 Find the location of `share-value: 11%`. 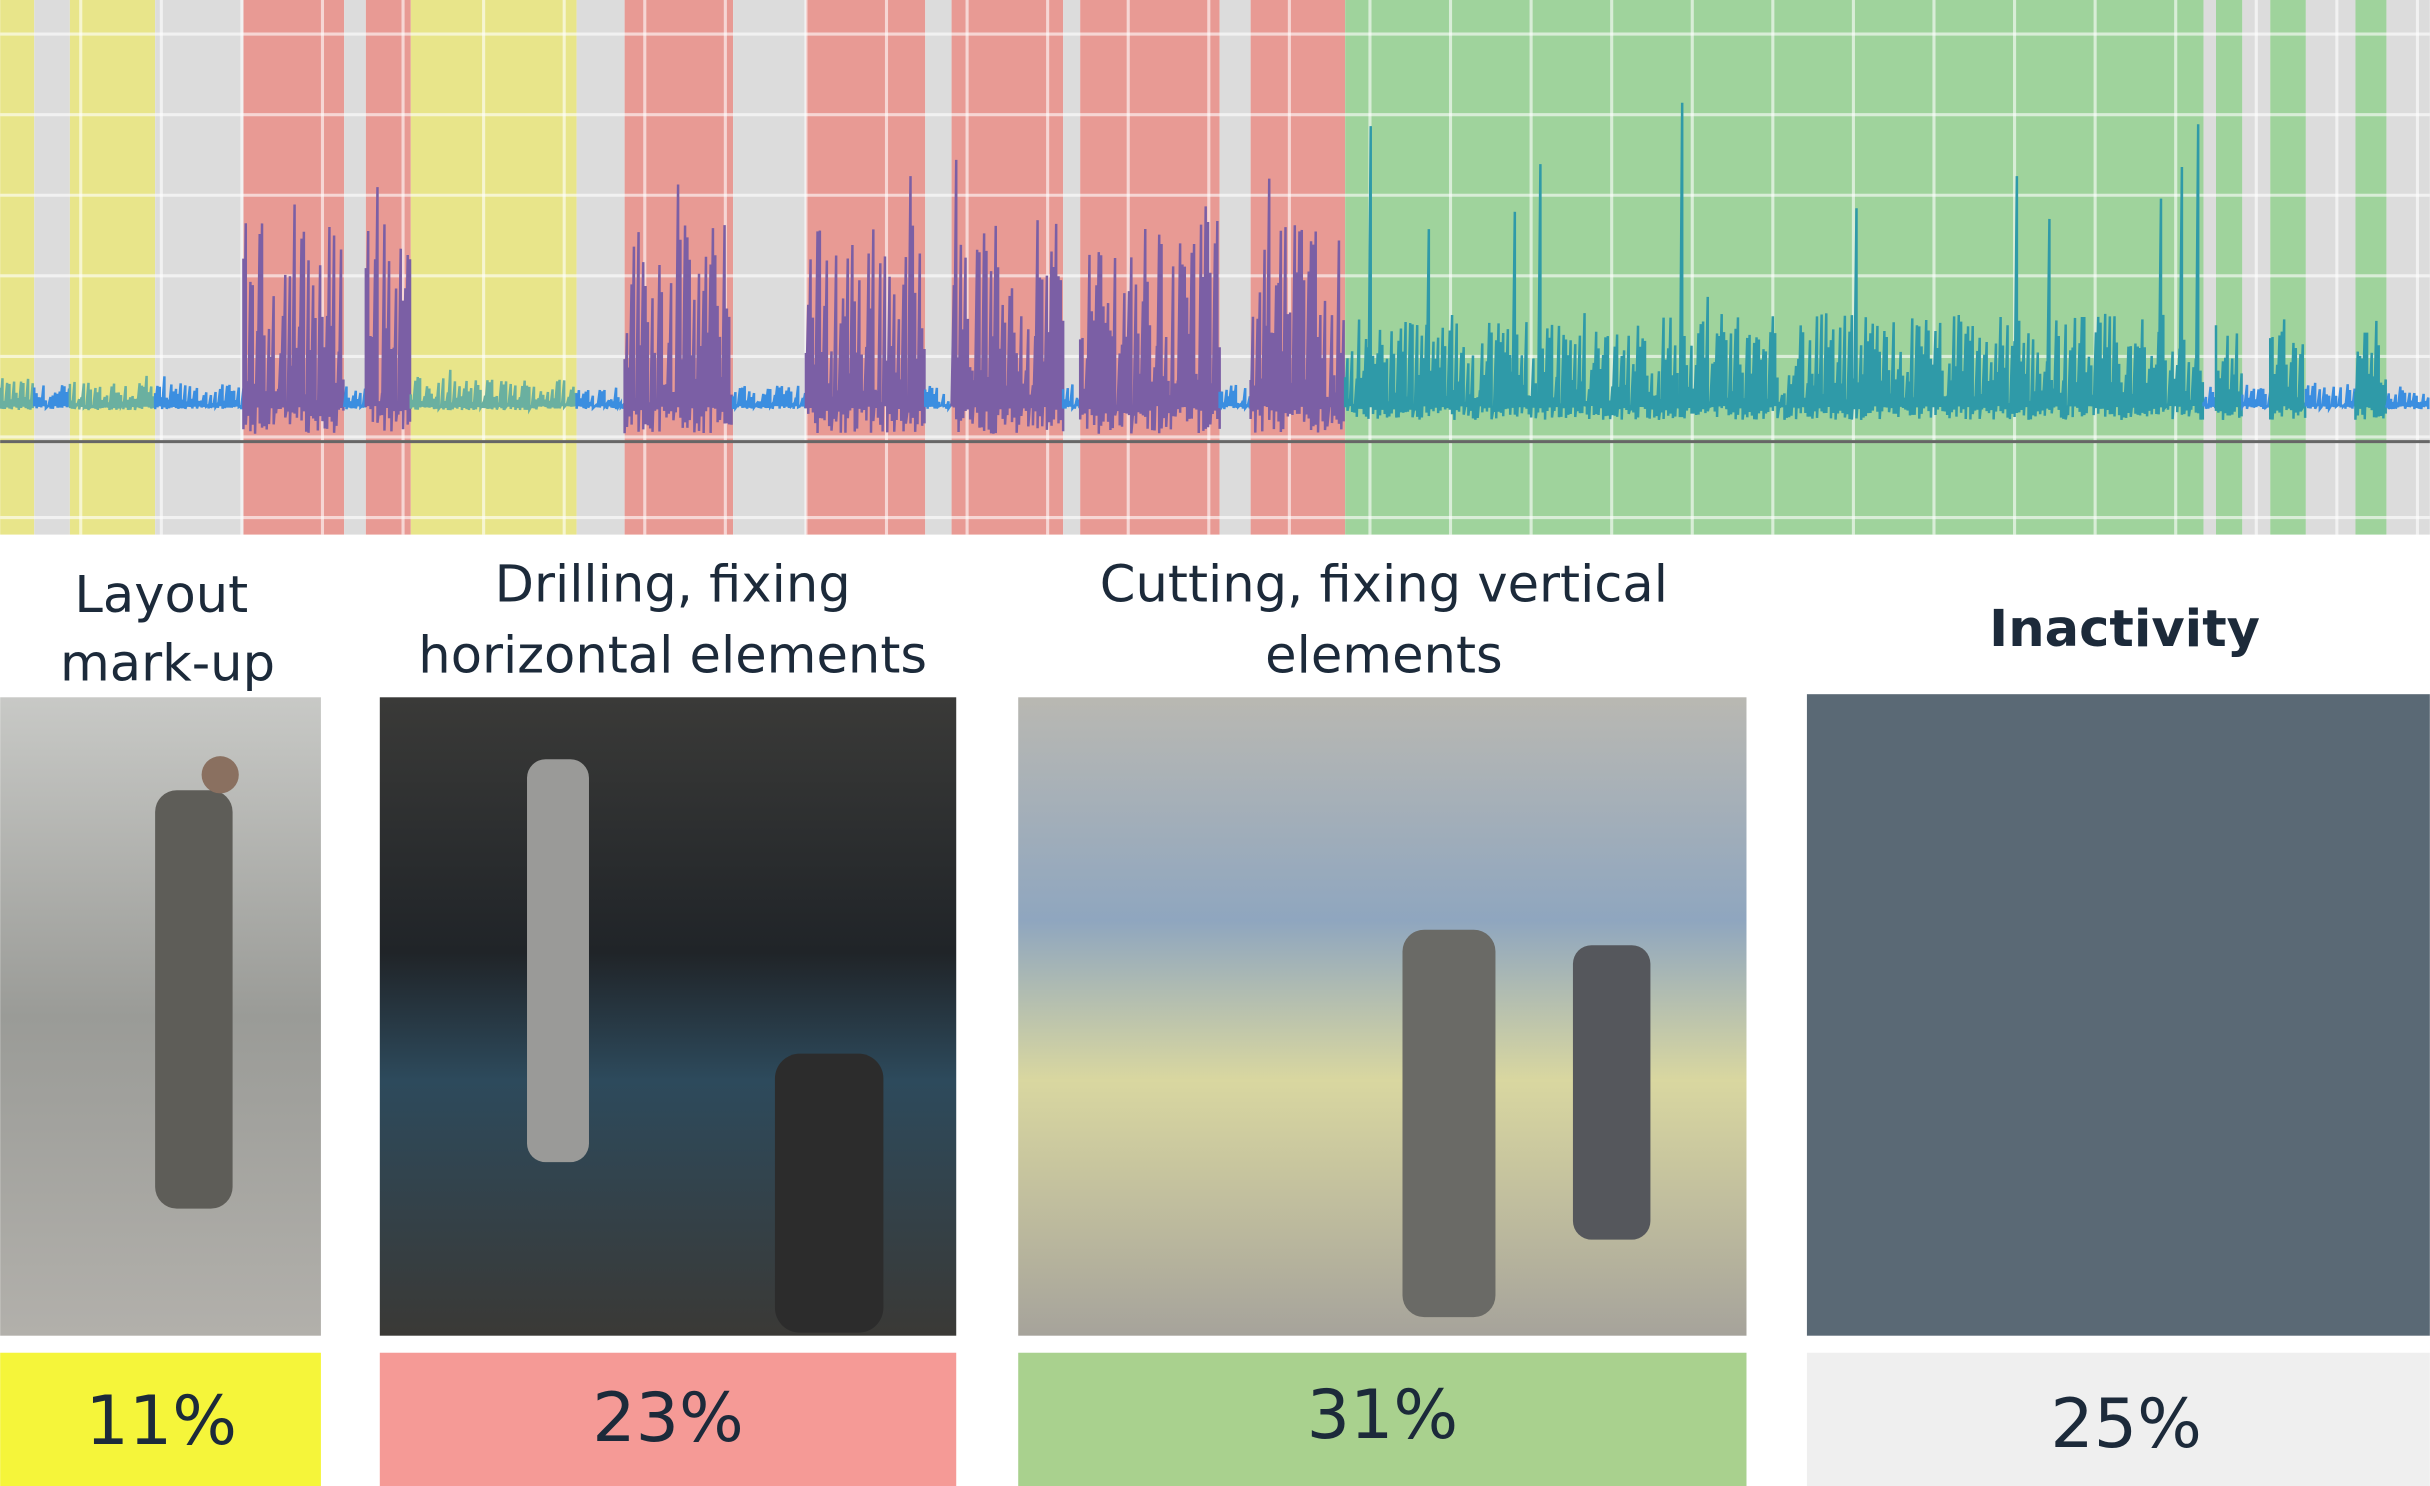

share-value: 11% is located at coordinates (162, 1421).